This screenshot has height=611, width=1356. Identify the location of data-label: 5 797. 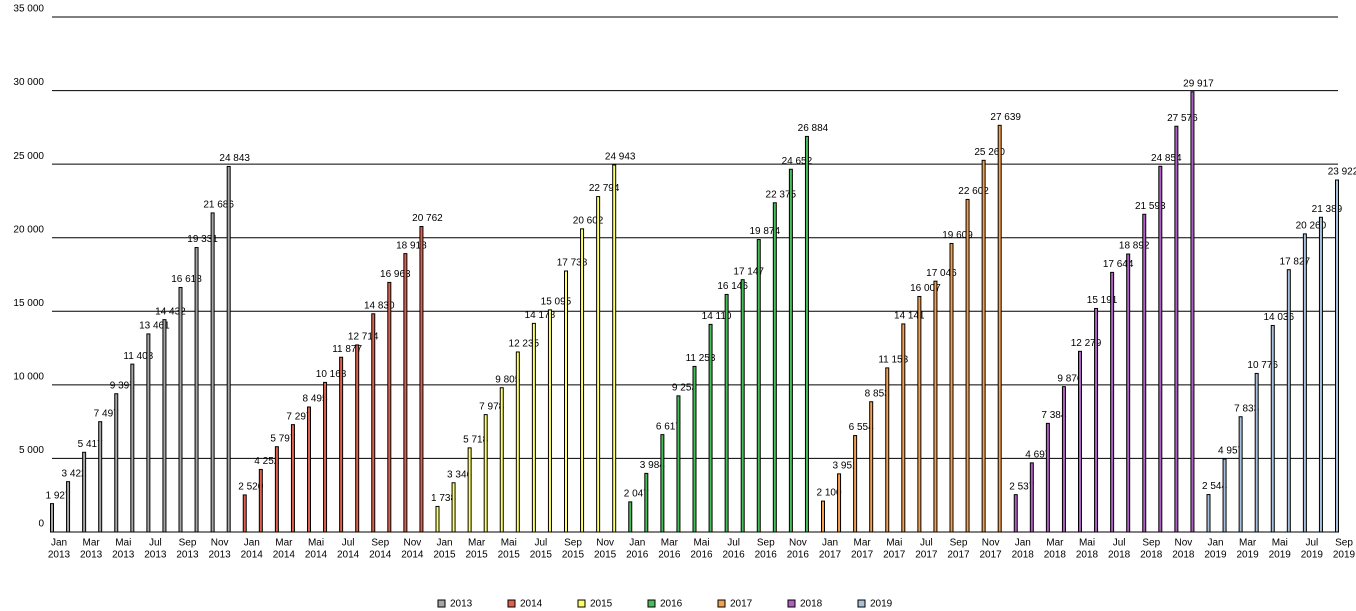
(282, 438).